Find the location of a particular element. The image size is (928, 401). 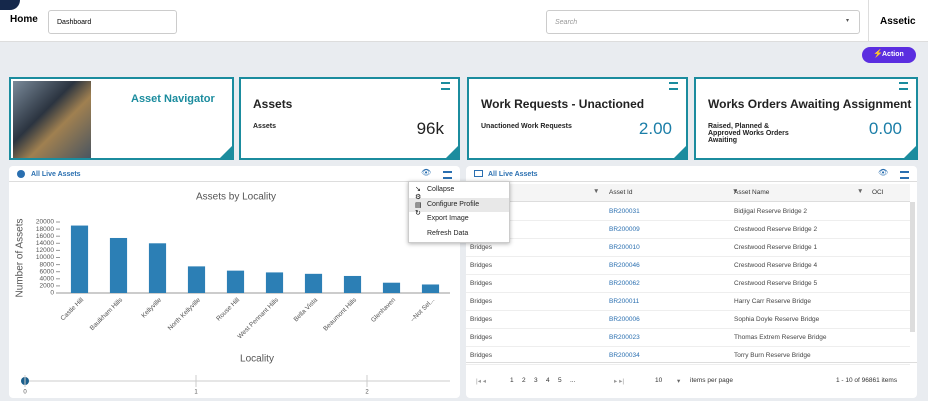

corner is located at coordinates (10, 5).